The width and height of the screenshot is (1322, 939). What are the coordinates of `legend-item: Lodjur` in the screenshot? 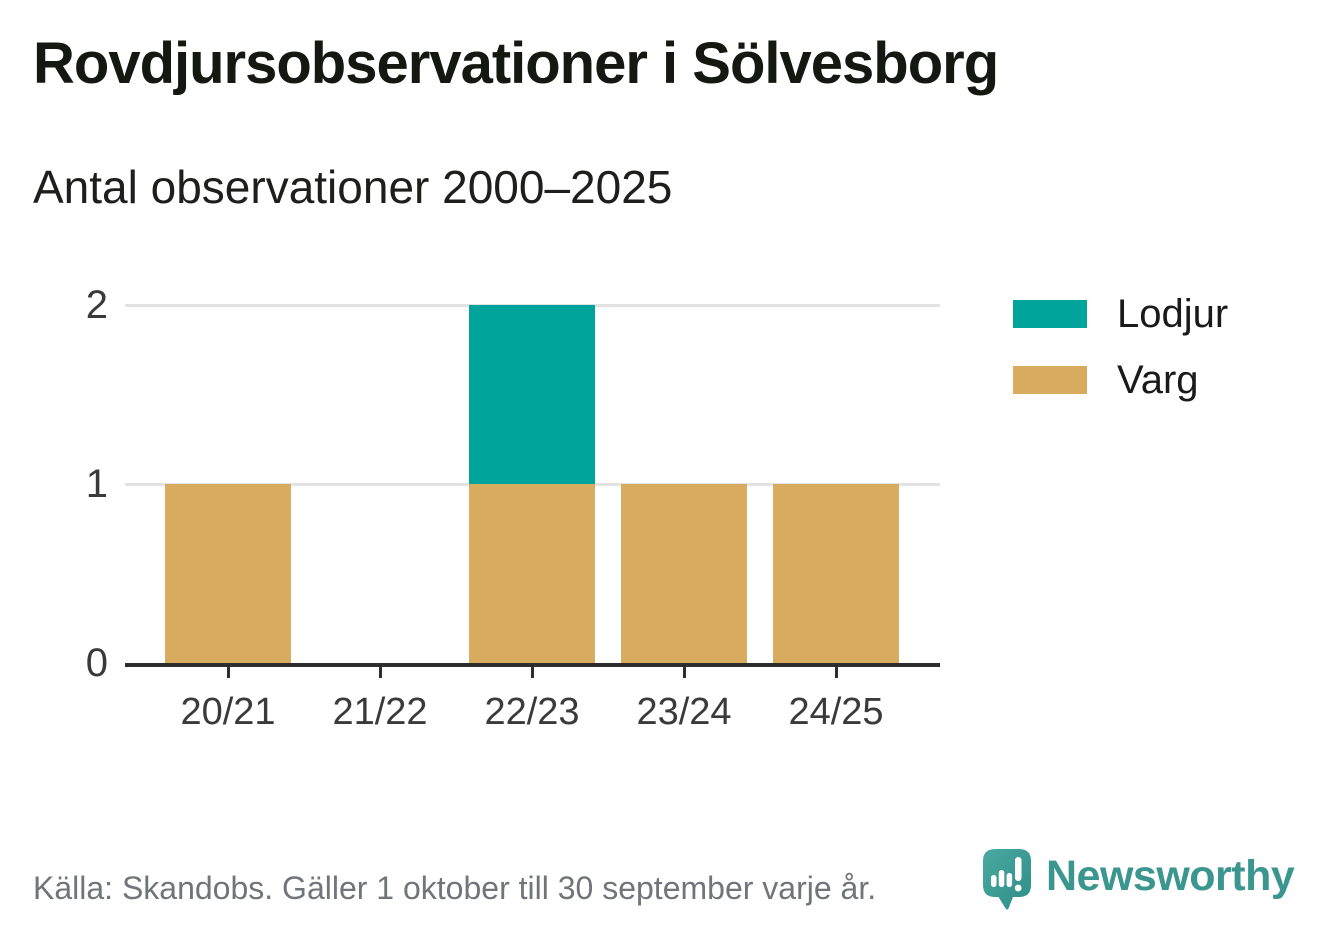 It's located at (1120, 314).